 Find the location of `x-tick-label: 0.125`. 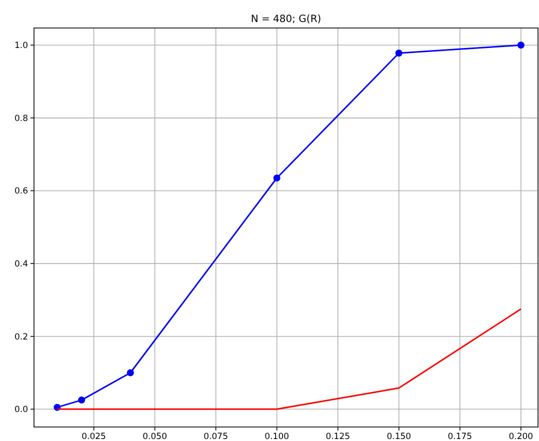

x-tick-label: 0.125 is located at coordinates (338, 436).